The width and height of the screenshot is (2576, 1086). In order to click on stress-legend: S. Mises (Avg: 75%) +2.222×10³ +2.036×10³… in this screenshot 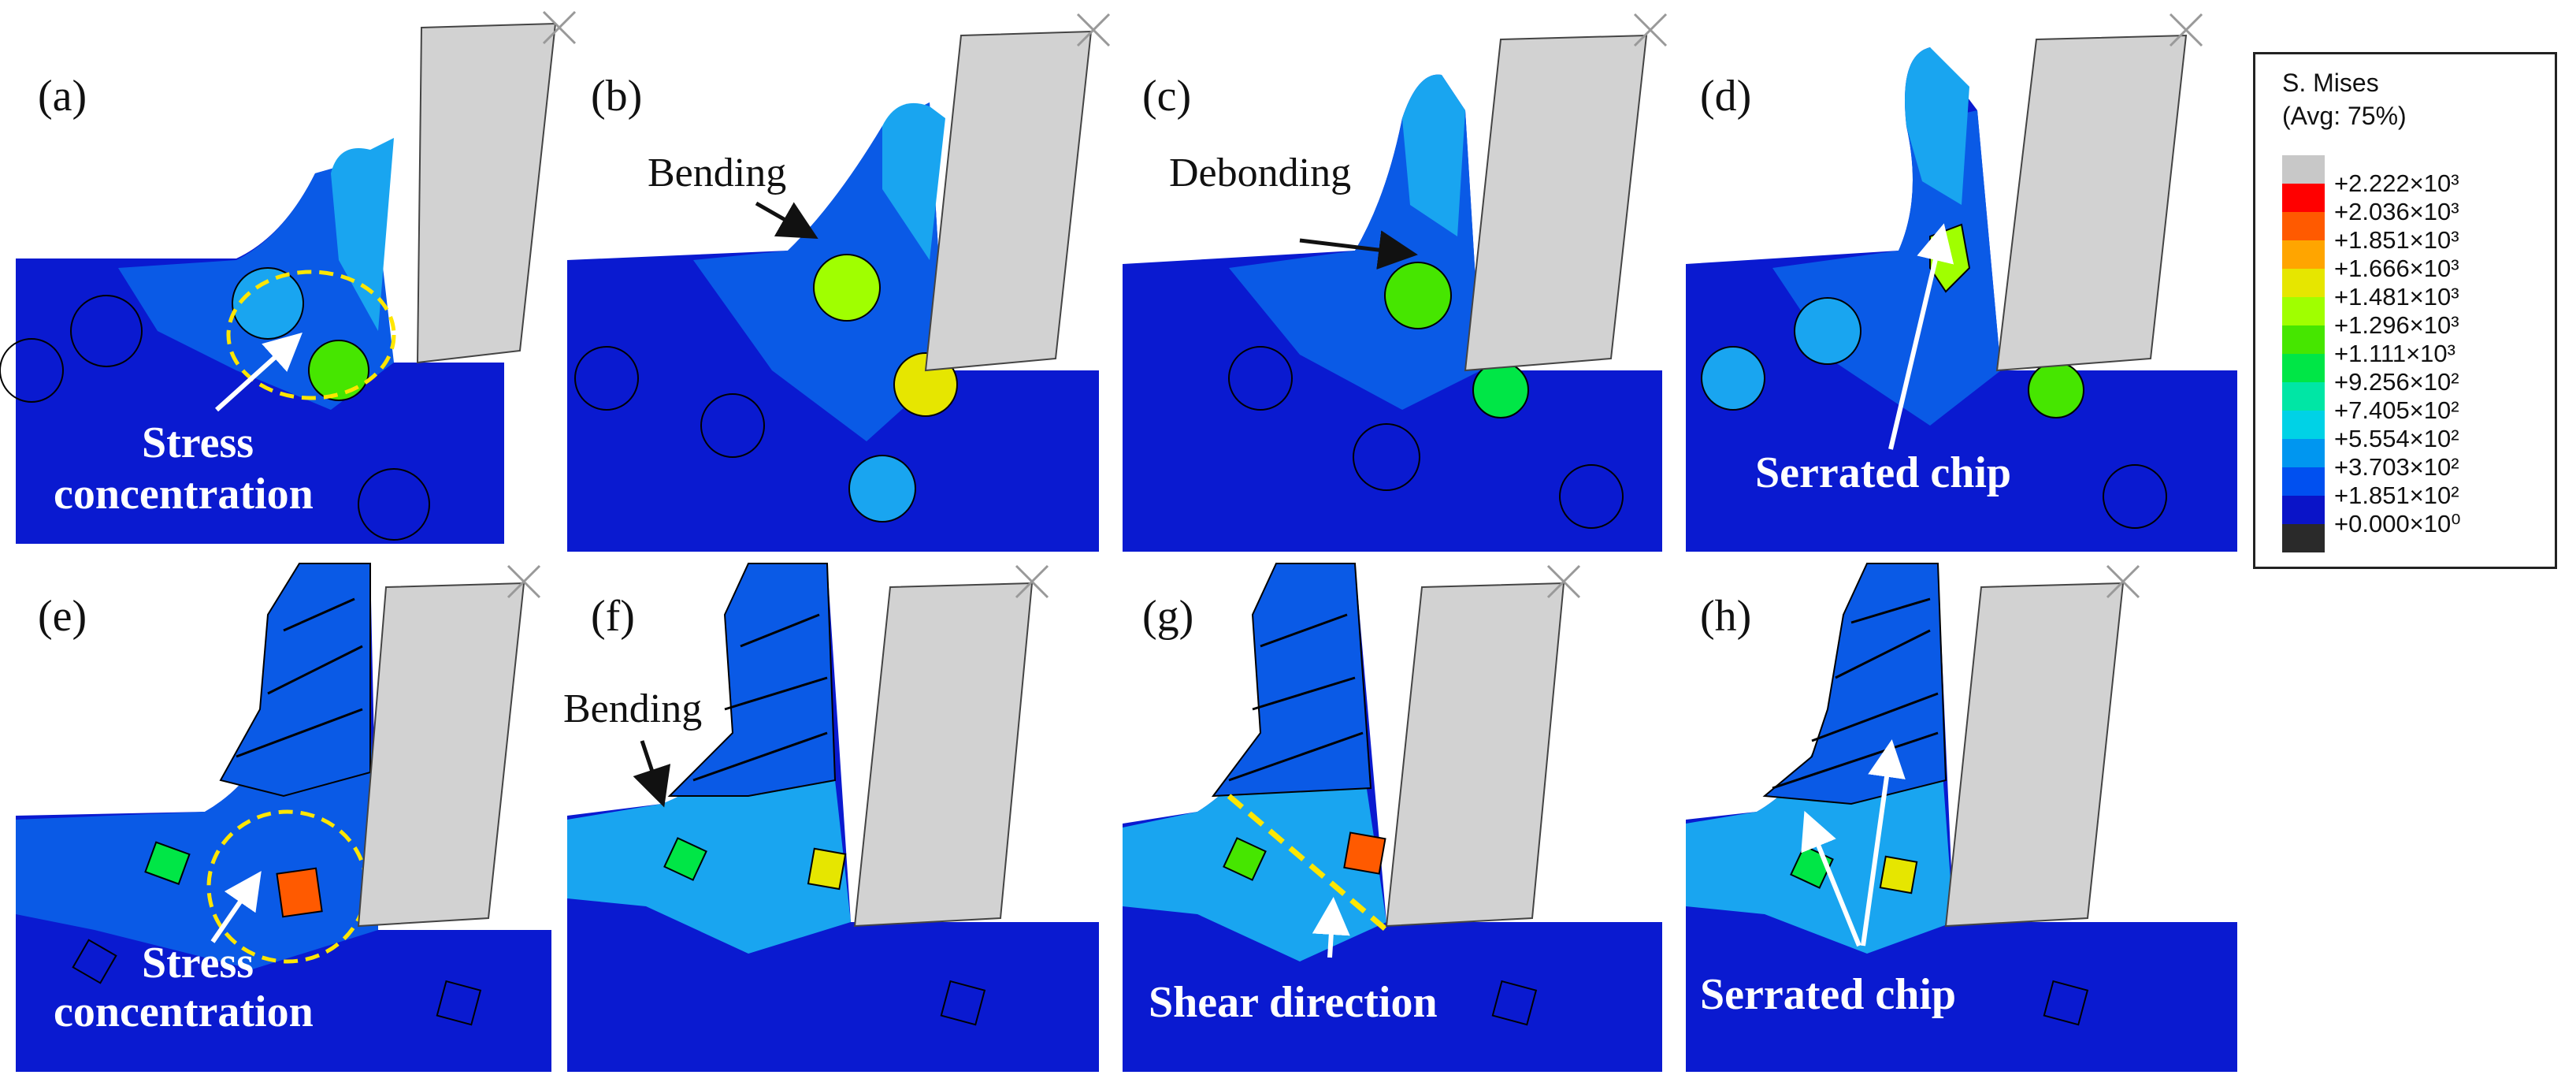, I will do `click(2405, 310)`.